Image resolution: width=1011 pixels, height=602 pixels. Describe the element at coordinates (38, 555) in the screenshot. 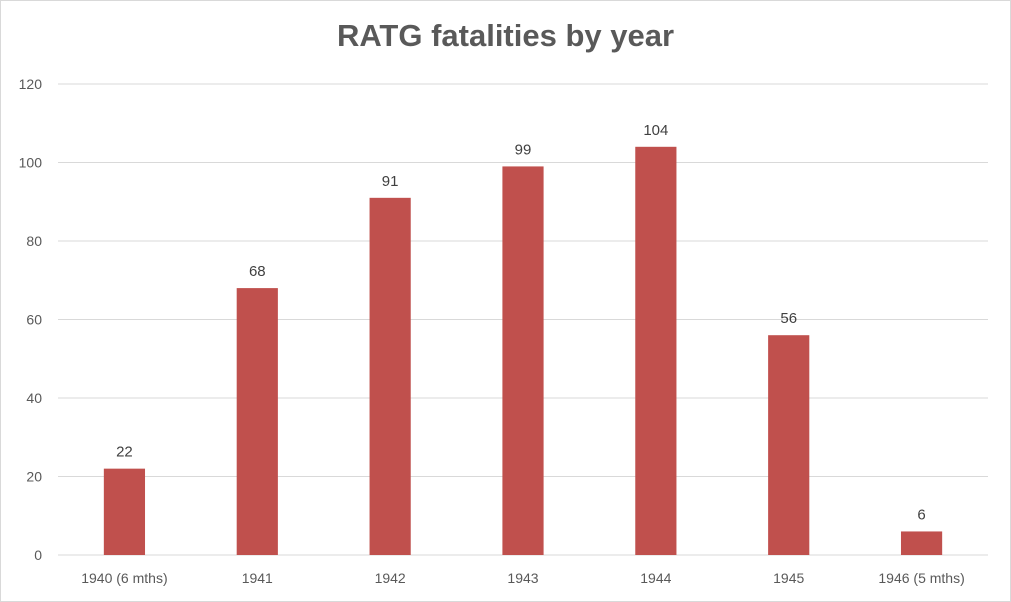

I see `y-tick-label: 0` at that location.